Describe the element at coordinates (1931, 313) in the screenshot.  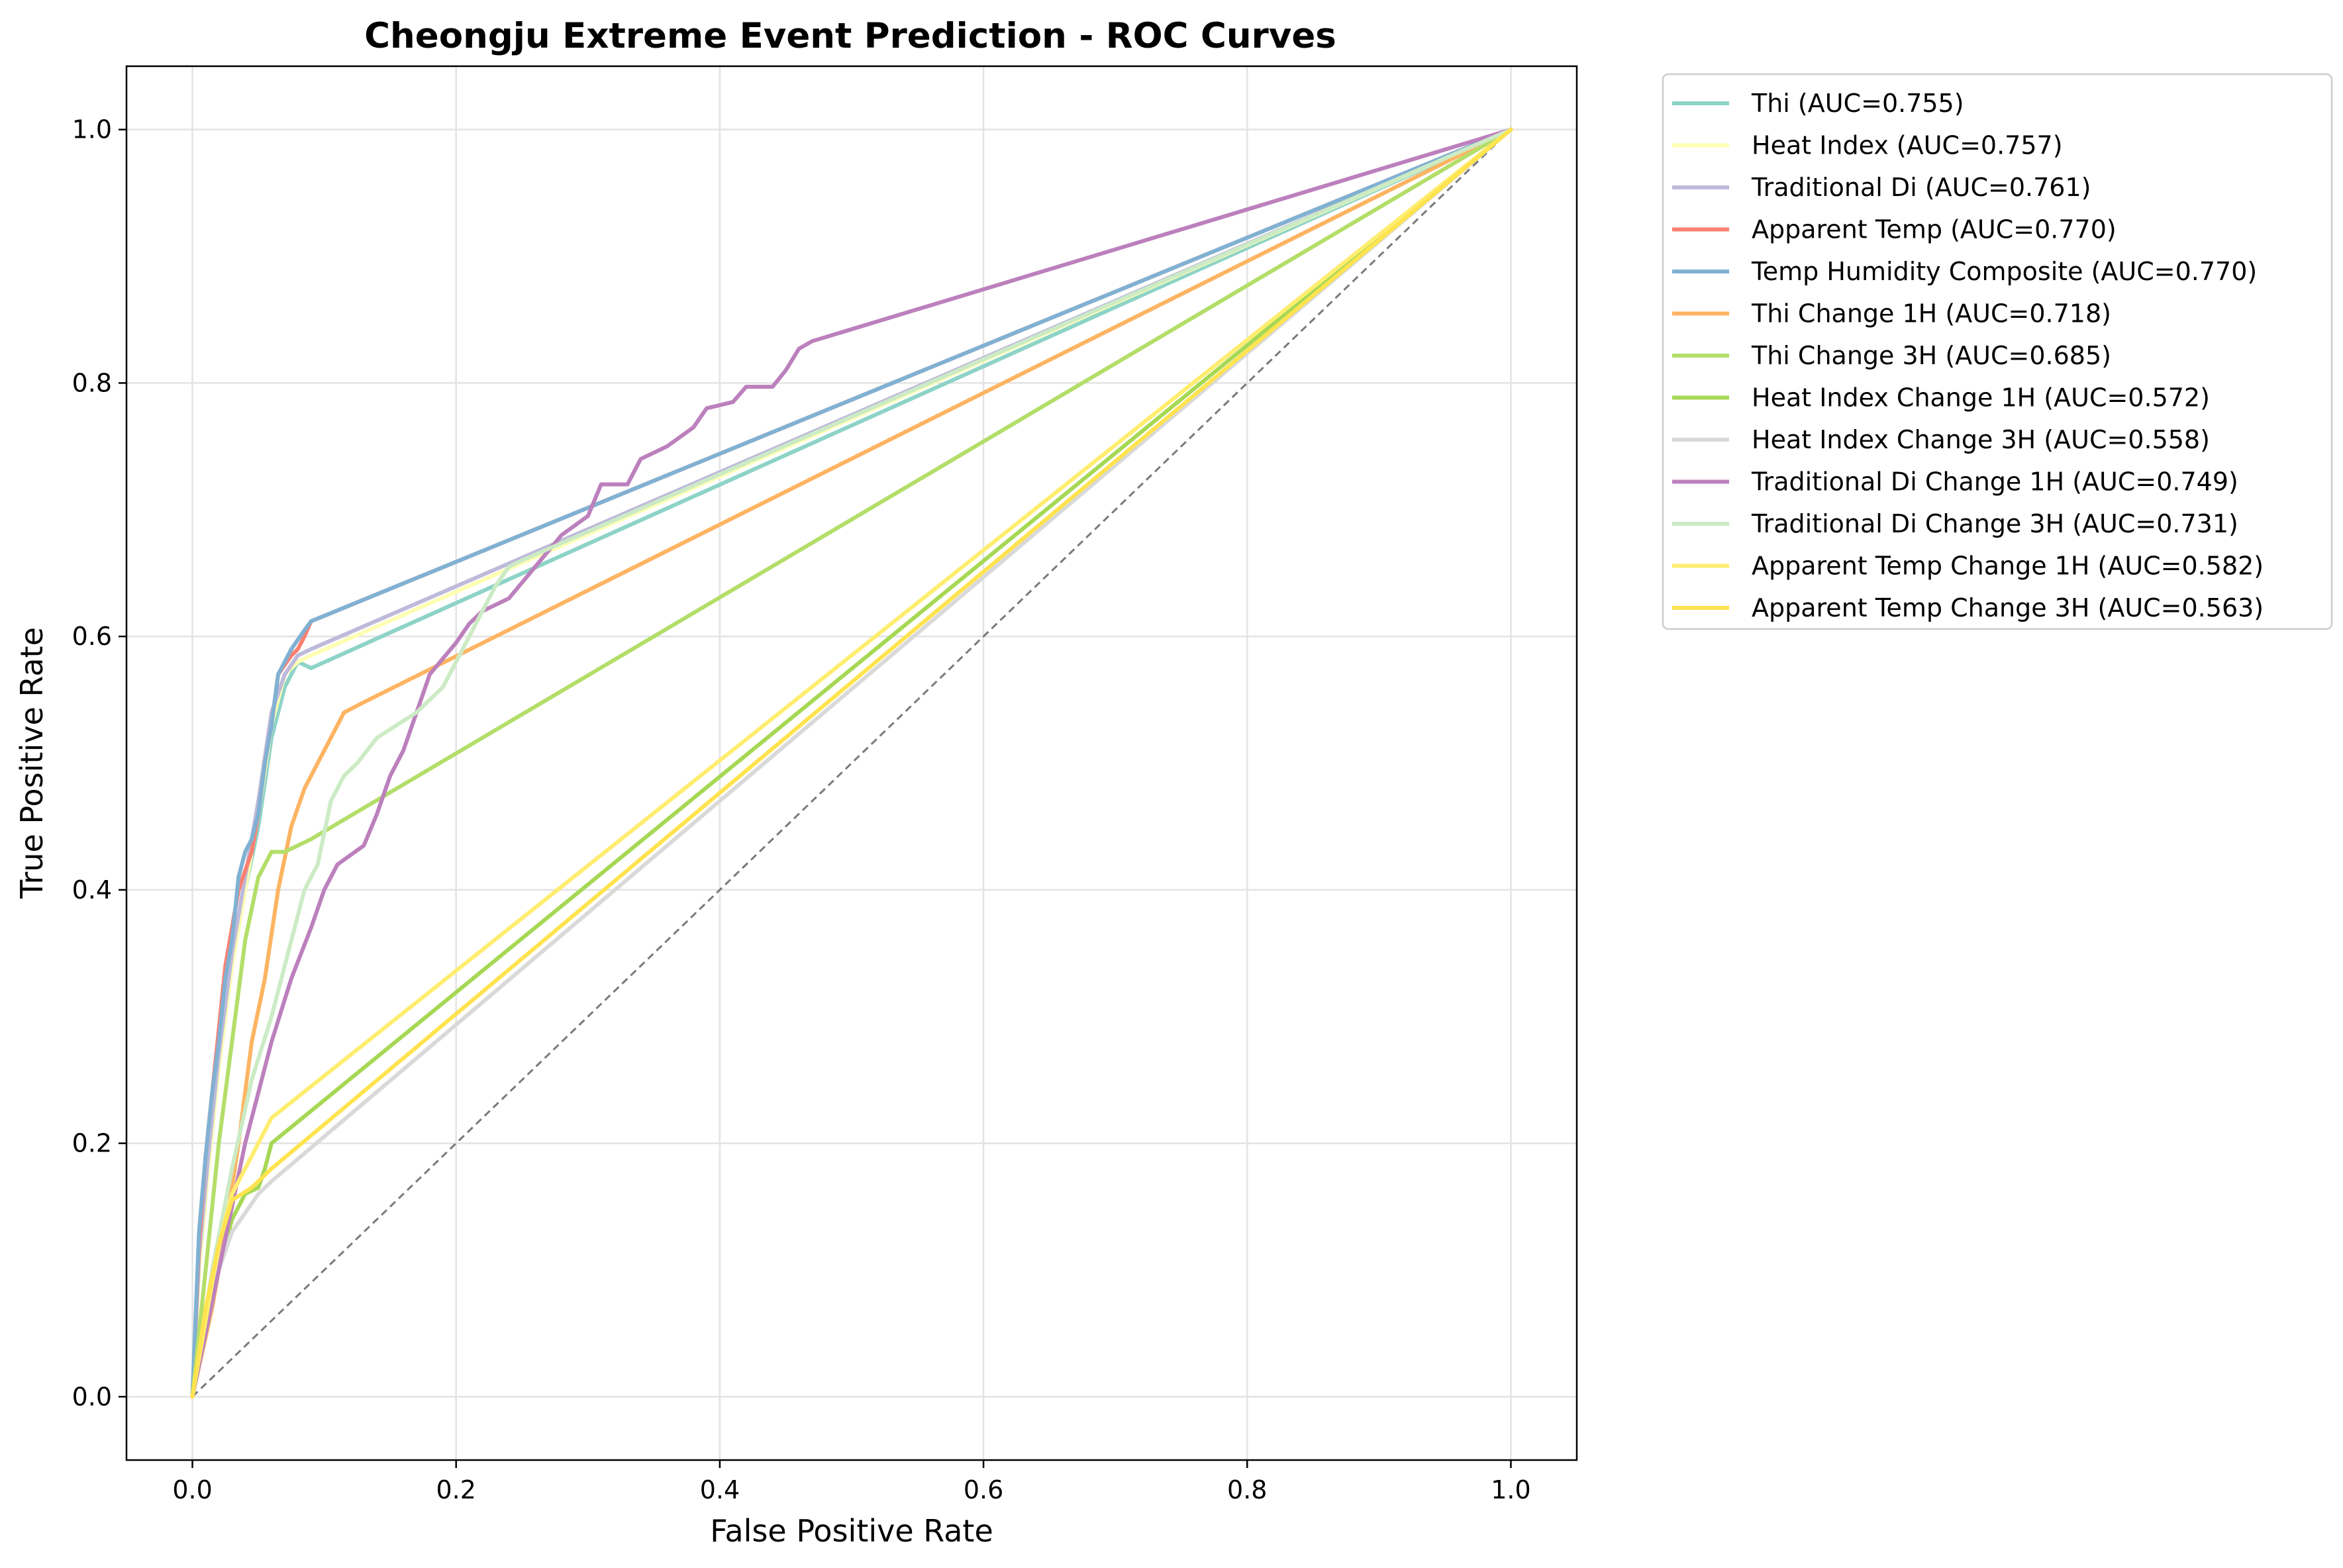
I see `legend-label: Thi Change 1H (AUC=0.718)` at that location.